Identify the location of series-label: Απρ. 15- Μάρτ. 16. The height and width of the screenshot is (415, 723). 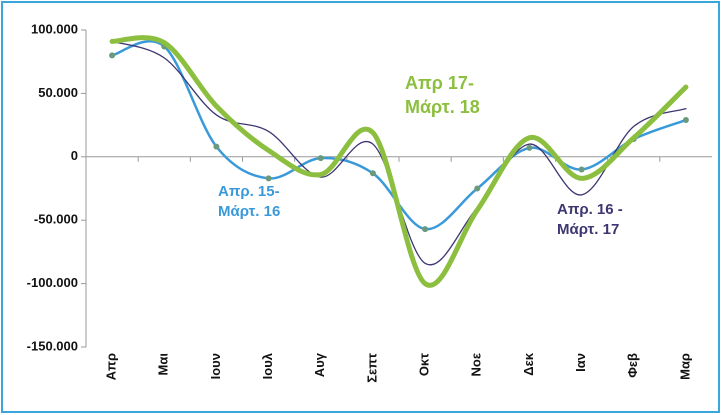
(249, 201).